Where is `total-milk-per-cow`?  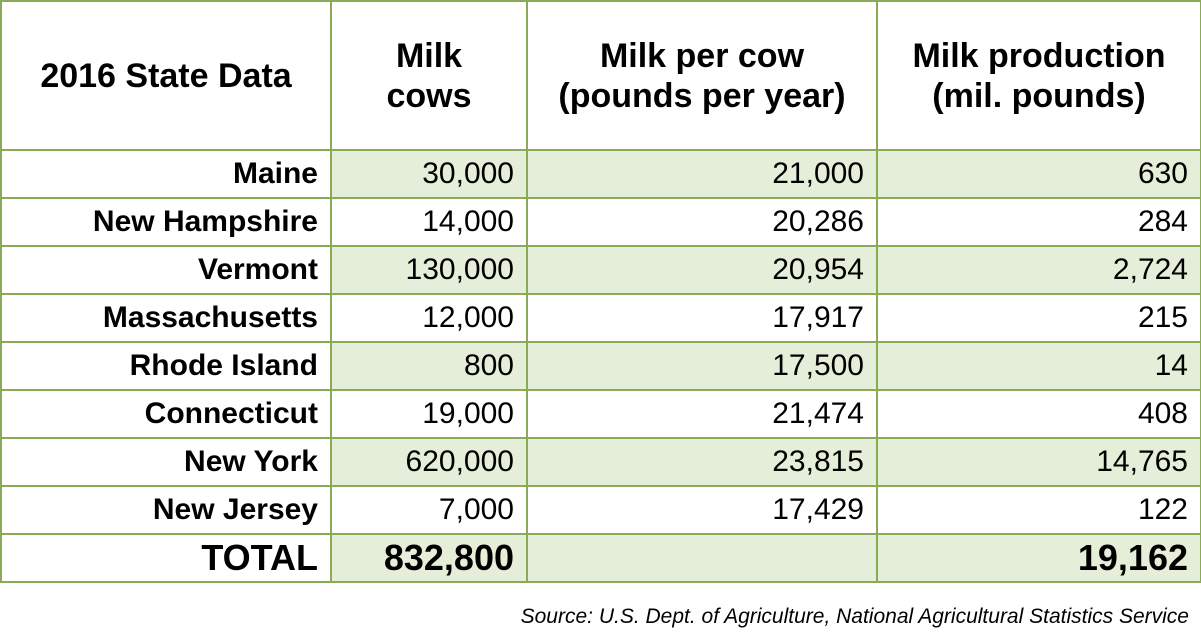
total-milk-per-cow is located at coordinates (702, 558).